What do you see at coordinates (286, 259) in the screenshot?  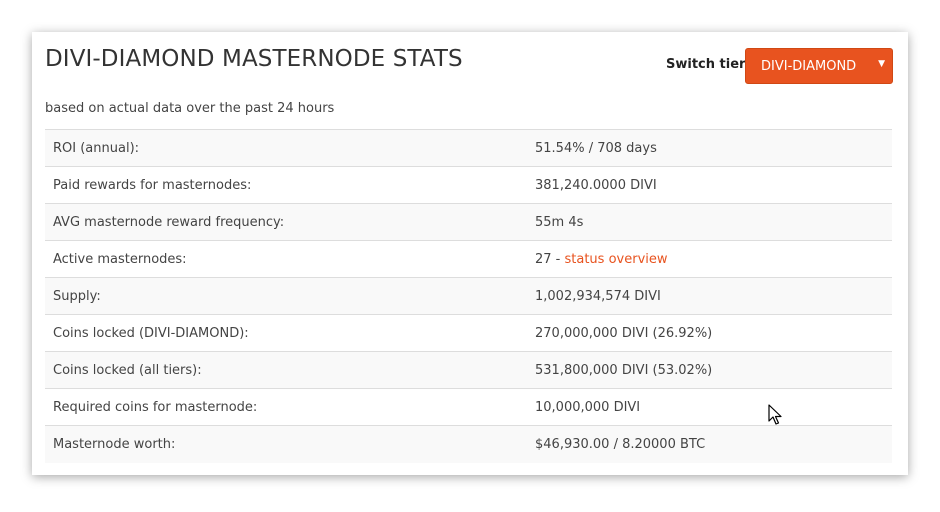 I see `stat-label: Active masternodes:` at bounding box center [286, 259].